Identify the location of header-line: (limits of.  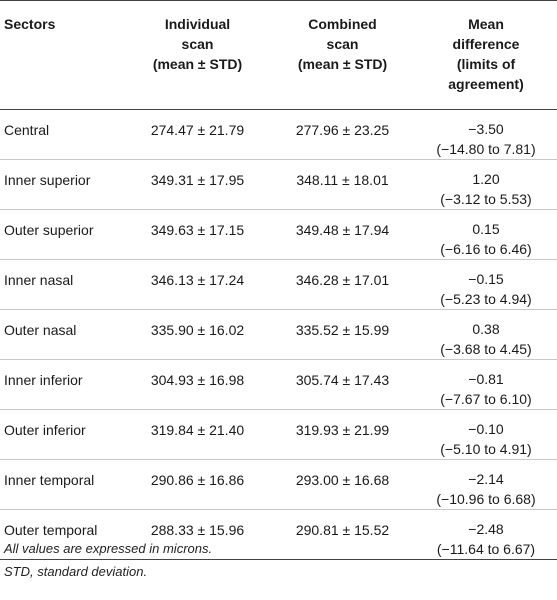
(486, 64).